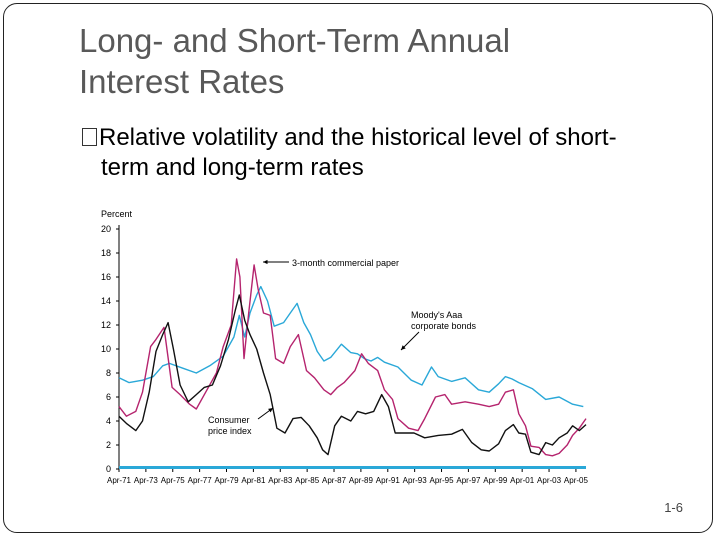  What do you see at coordinates (200, 480) in the screenshot?
I see `x-tick-label: Apr-77` at bounding box center [200, 480].